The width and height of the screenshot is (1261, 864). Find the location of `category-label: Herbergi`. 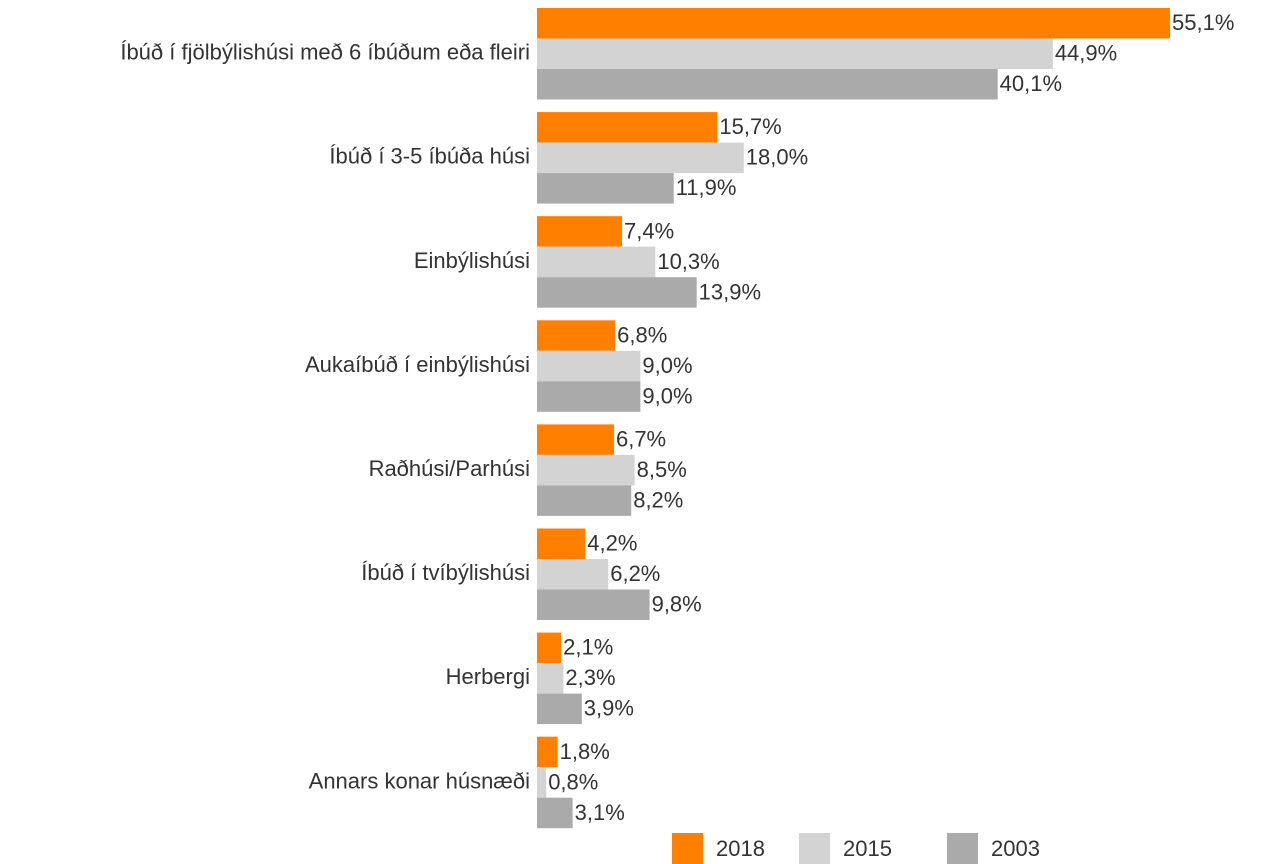

category-label: Herbergi is located at coordinates (488, 676).